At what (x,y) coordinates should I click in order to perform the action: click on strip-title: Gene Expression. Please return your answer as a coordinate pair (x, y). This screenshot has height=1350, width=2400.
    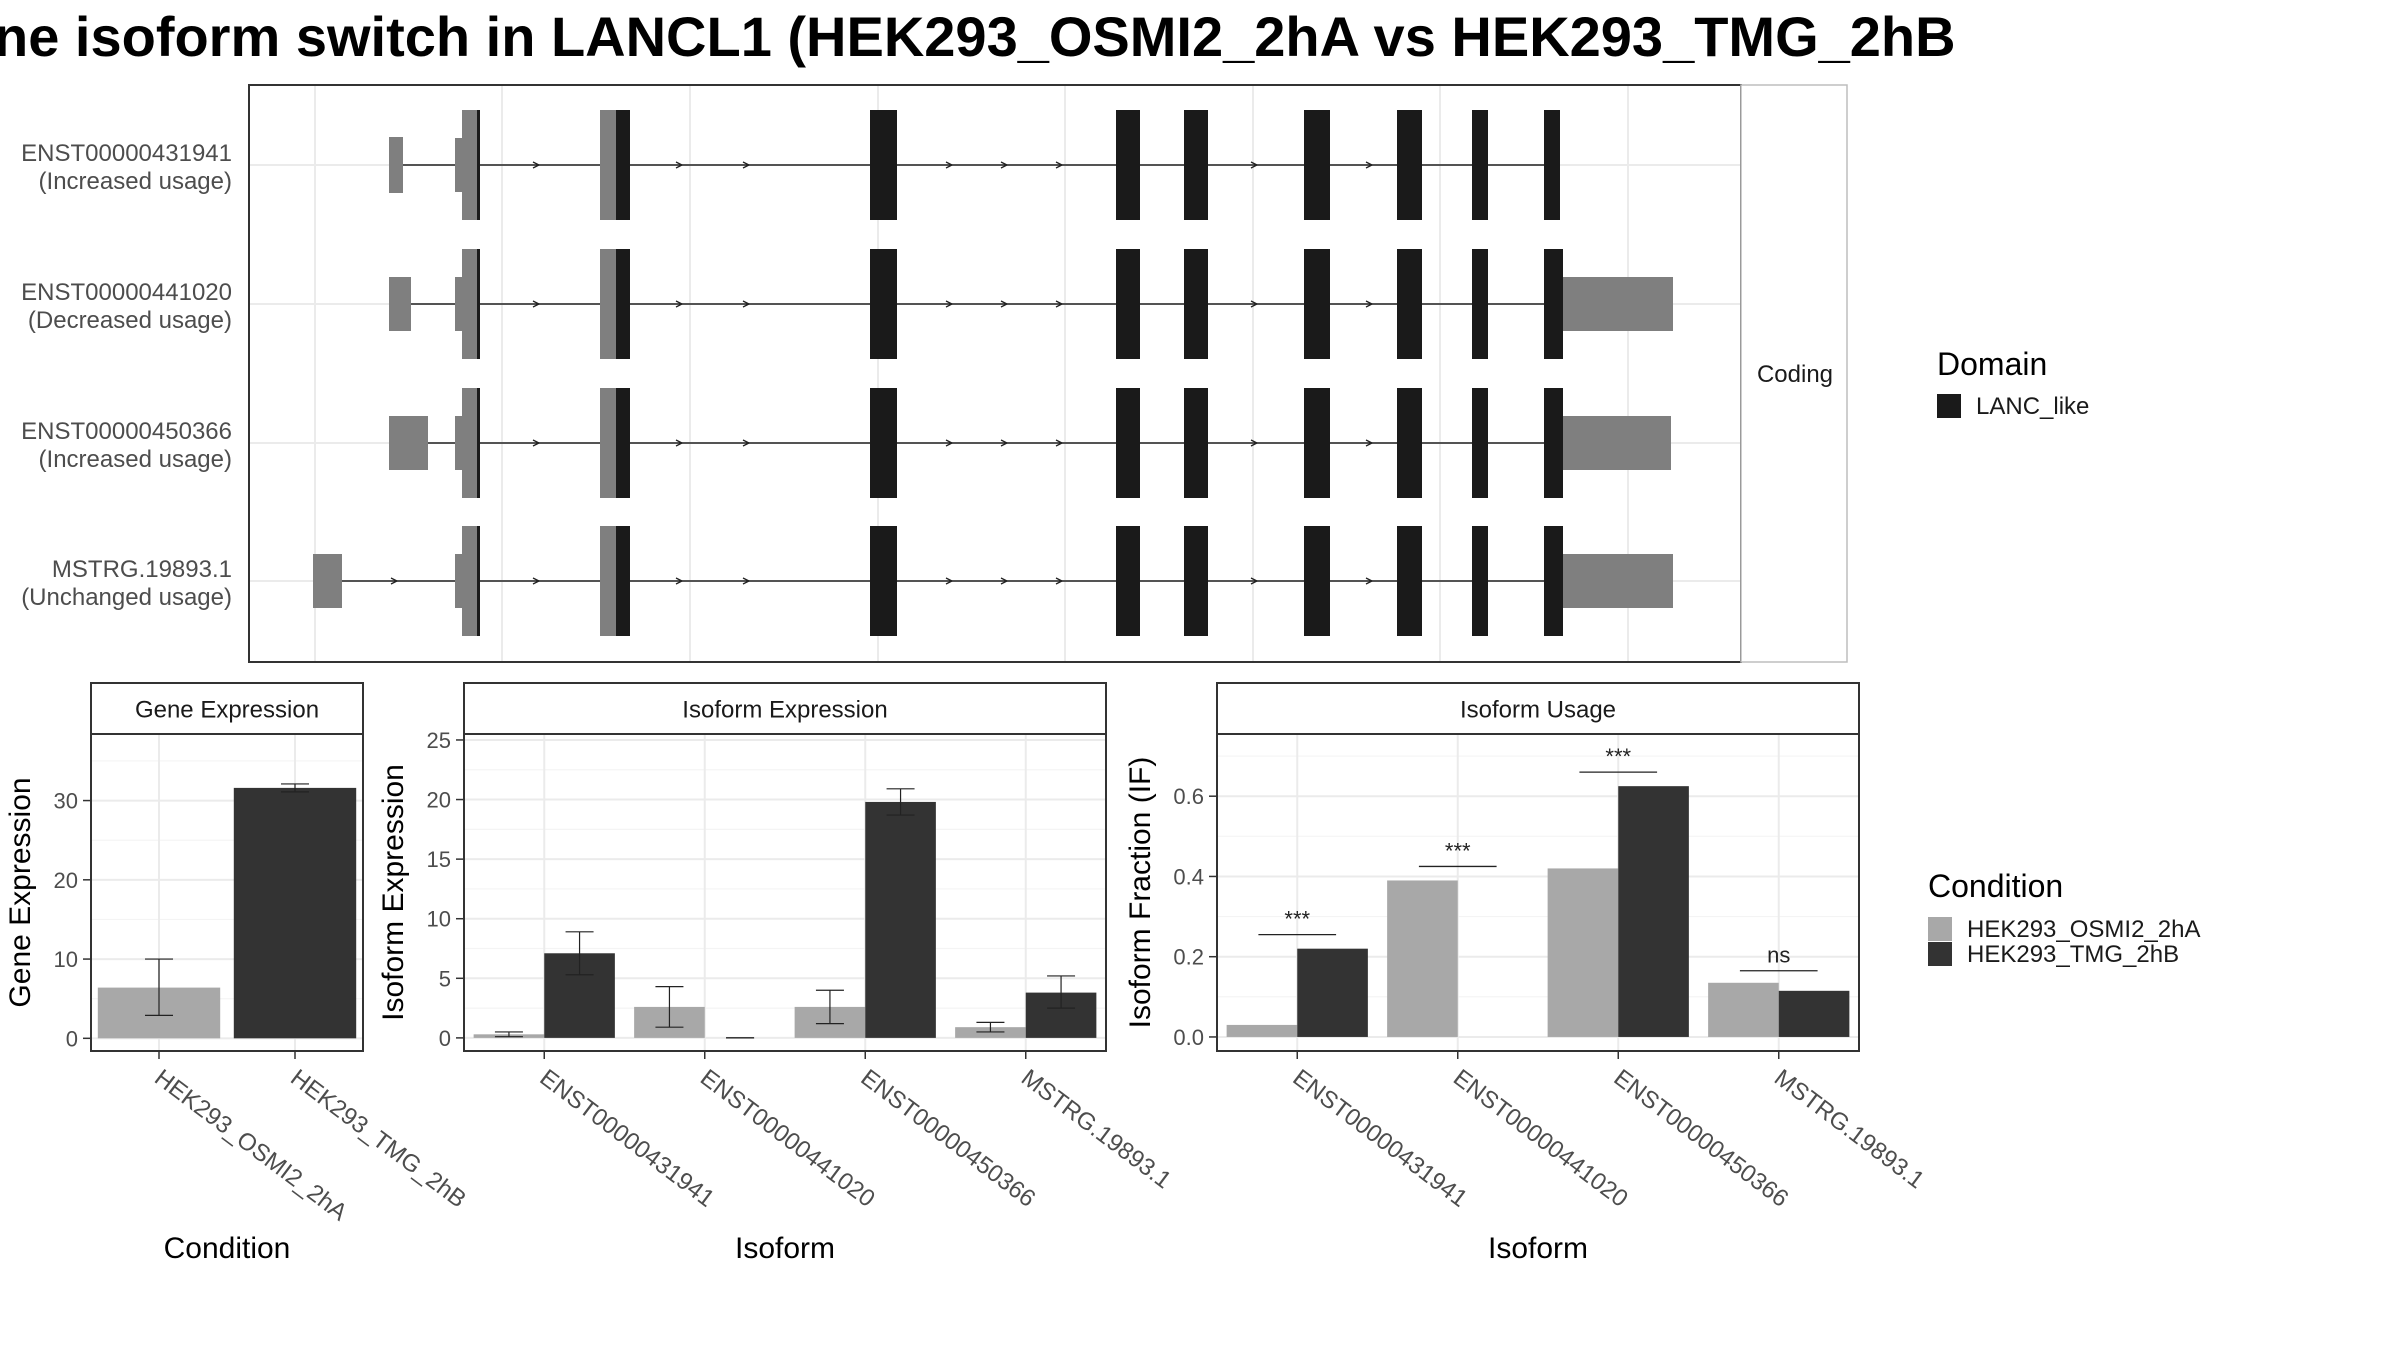
    Looking at the image, I should click on (227, 710).